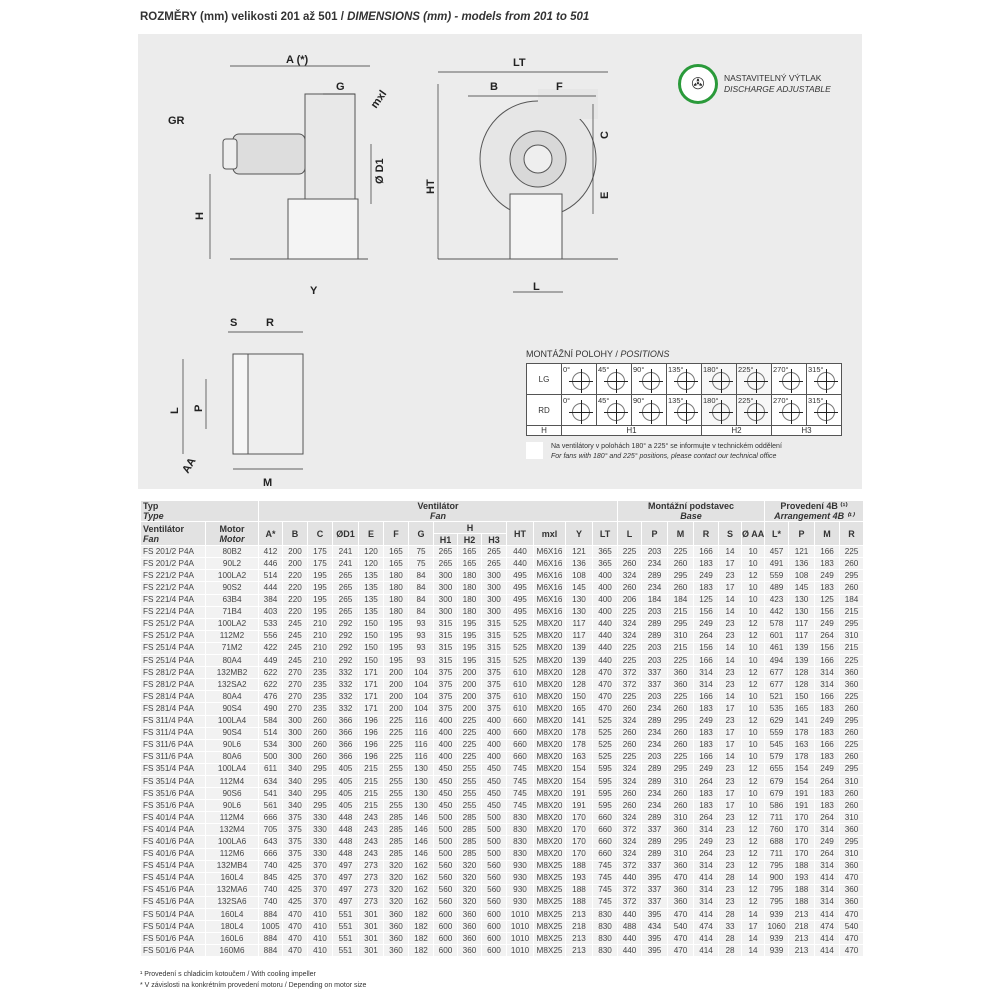  Describe the element at coordinates (550, 600) in the screenshot. I see `table-cell: M6X16` at that location.